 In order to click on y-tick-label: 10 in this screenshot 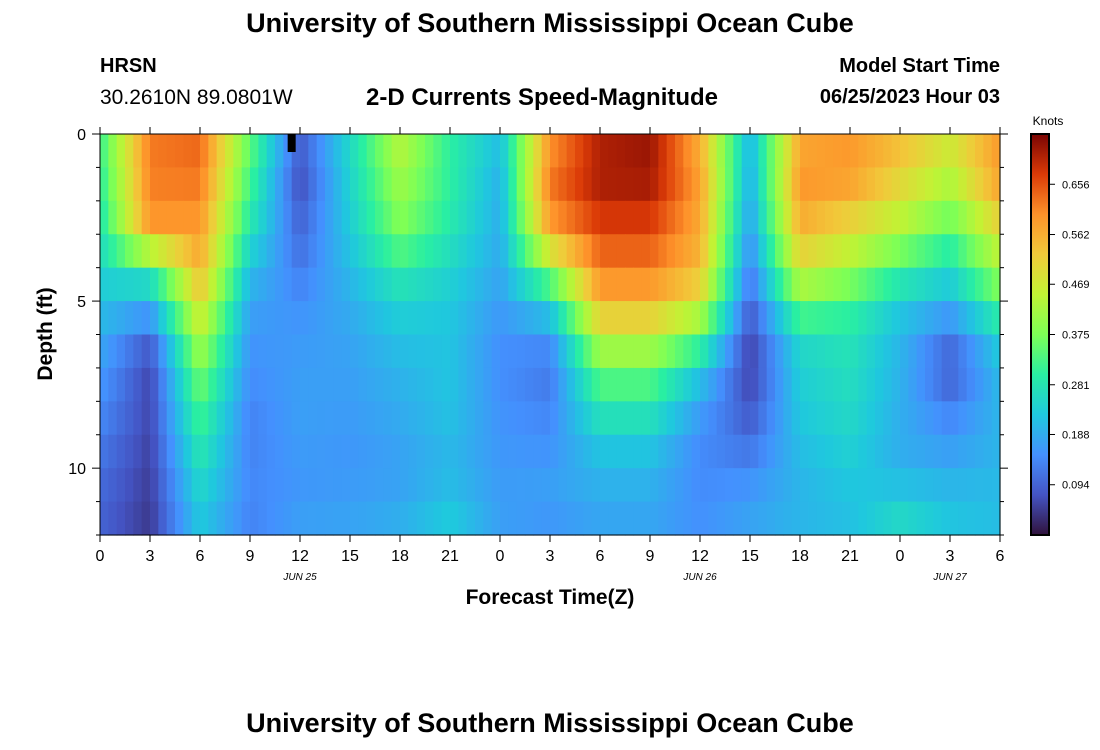, I will do `click(77, 469)`.